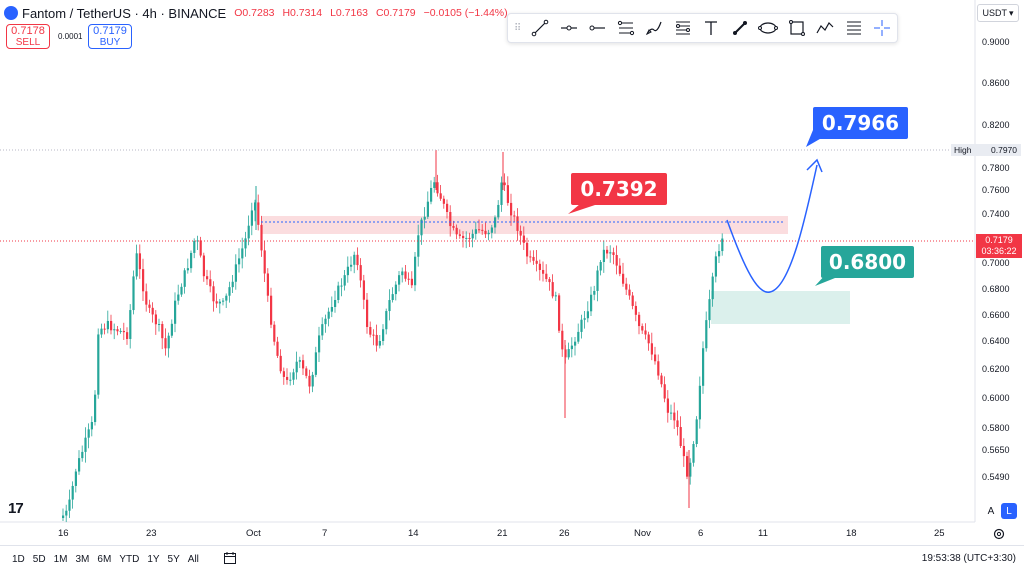  Describe the element at coordinates (740, 28) in the screenshot. I see `arrow-icon` at that location.